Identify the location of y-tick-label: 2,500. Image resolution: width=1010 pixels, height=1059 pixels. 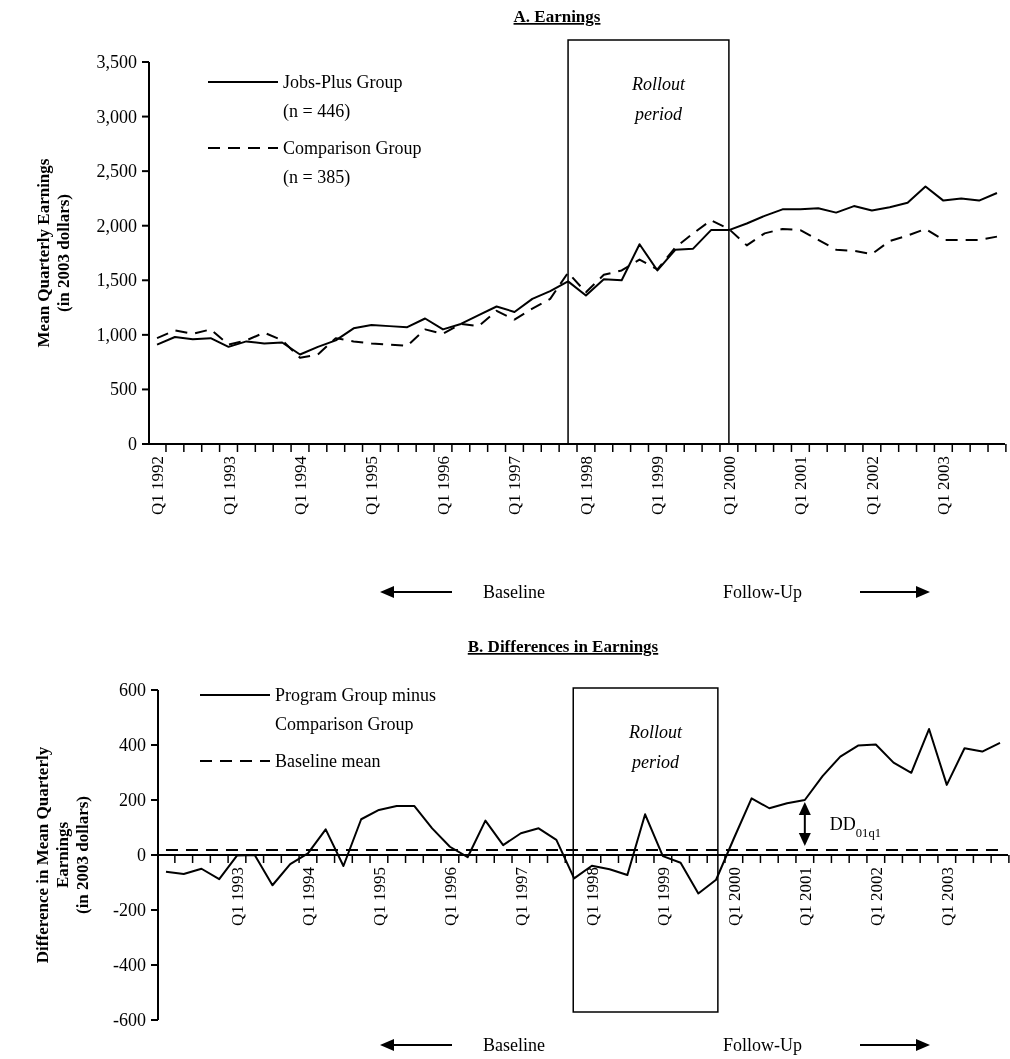
(116, 171).